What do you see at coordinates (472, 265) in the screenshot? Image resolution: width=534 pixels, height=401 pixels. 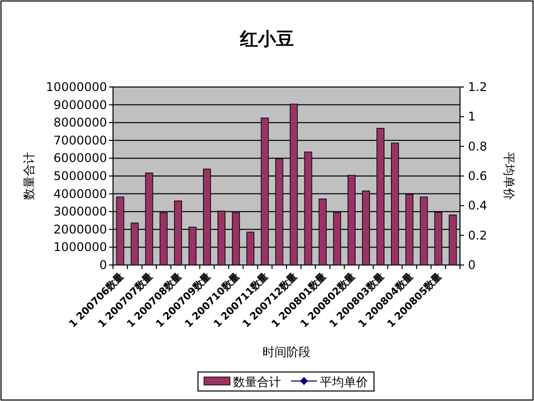 I see `y2-tick-label: 0` at bounding box center [472, 265].